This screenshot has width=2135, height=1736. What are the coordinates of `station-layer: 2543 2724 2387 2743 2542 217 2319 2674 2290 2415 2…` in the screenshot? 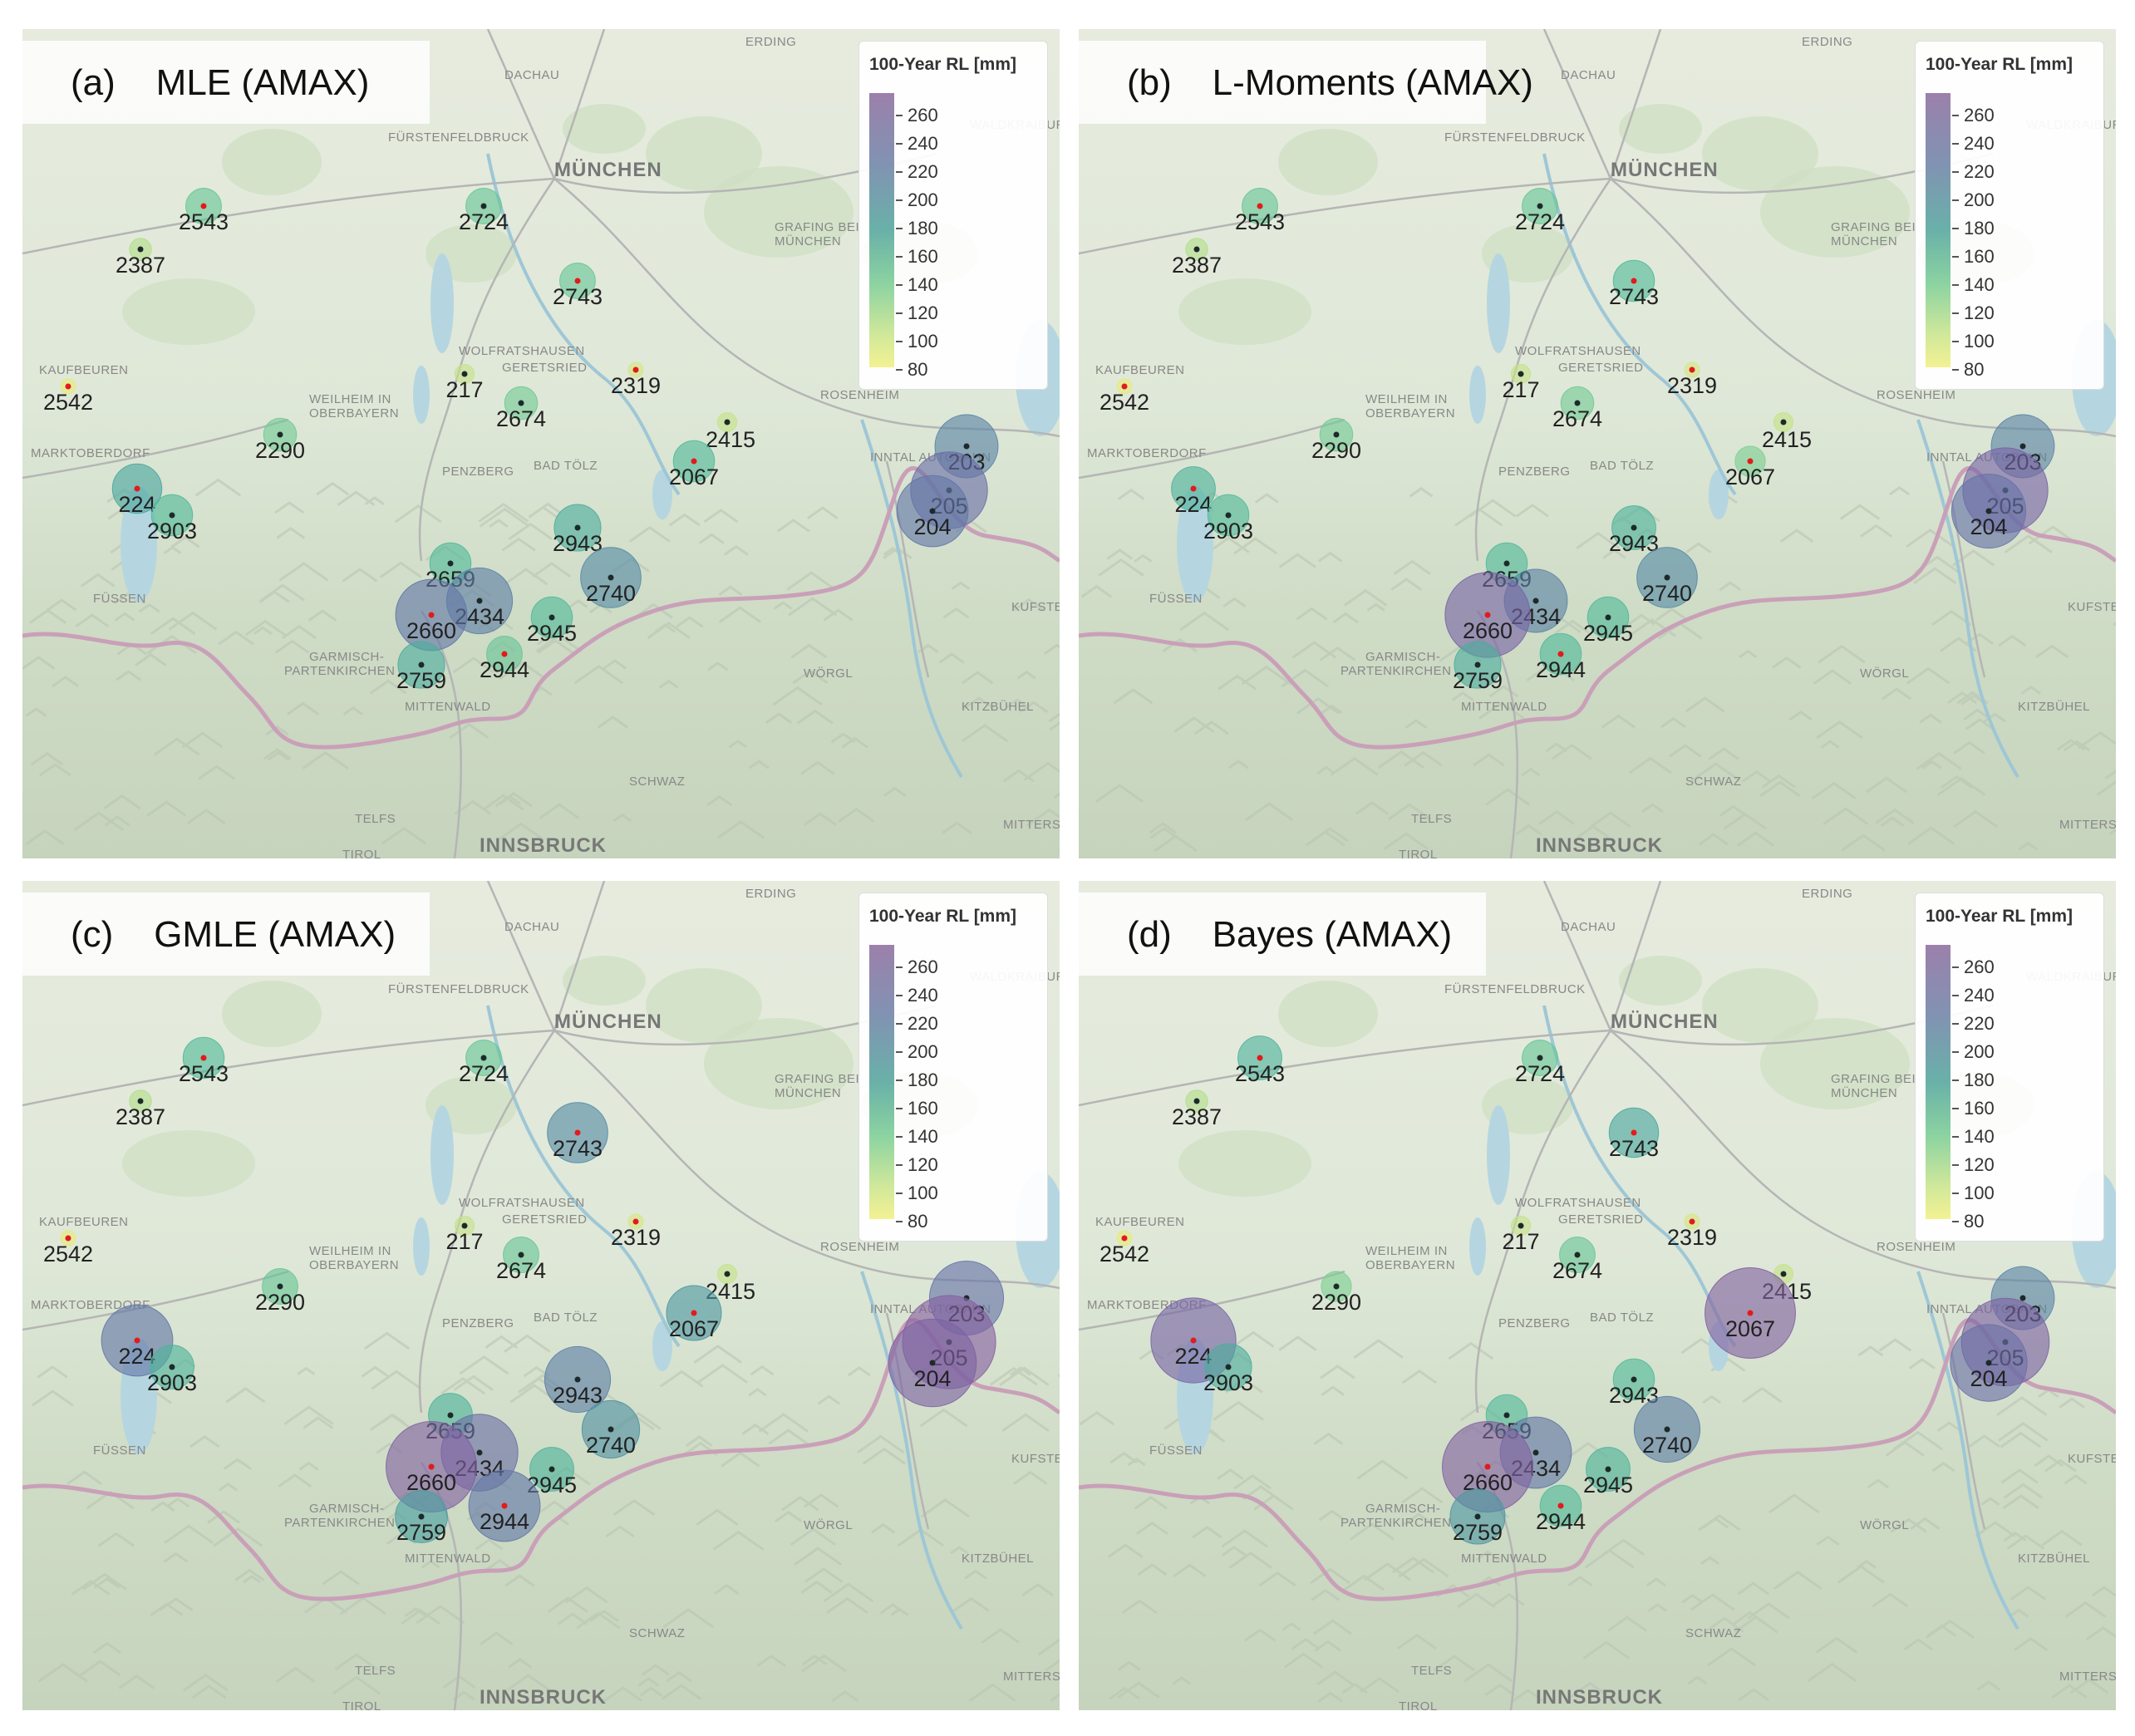 It's located at (1577, 440).